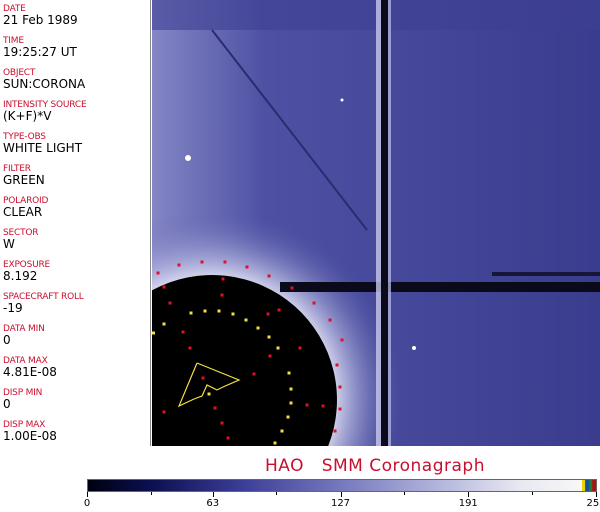  Describe the element at coordinates (43, 303) in the screenshot. I see `field-spacecraft-roll: SPACECRAFT ROLL -19` at that location.